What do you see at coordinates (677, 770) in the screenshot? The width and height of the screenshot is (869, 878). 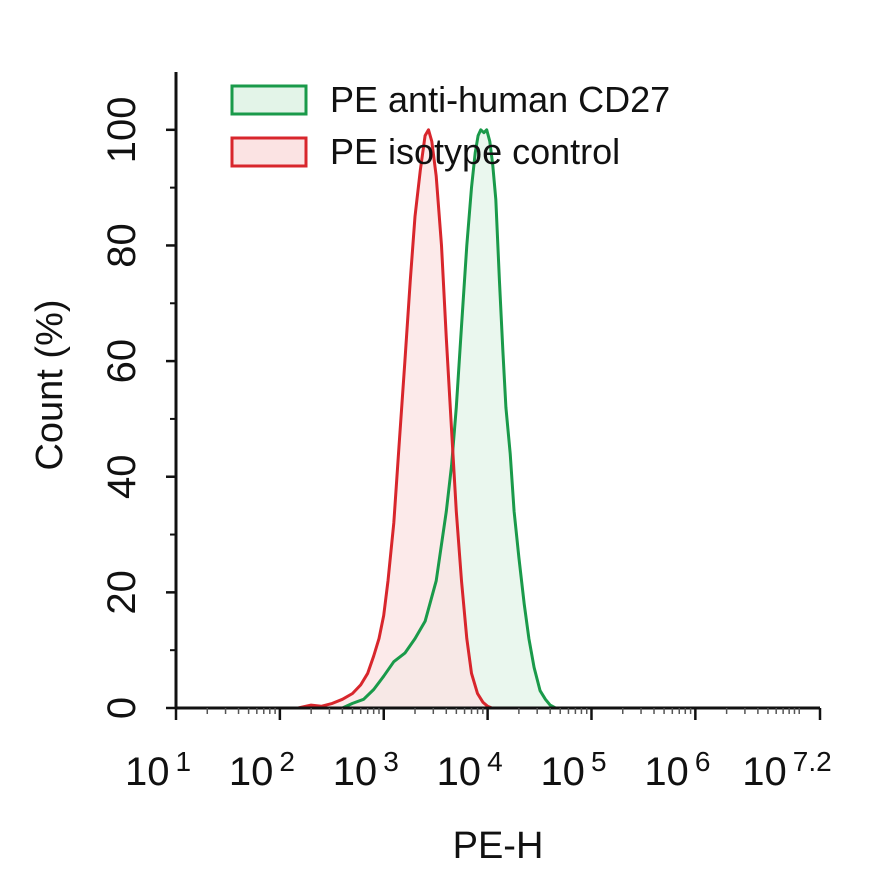 I see `x-tick-label: 10 6` at bounding box center [677, 770].